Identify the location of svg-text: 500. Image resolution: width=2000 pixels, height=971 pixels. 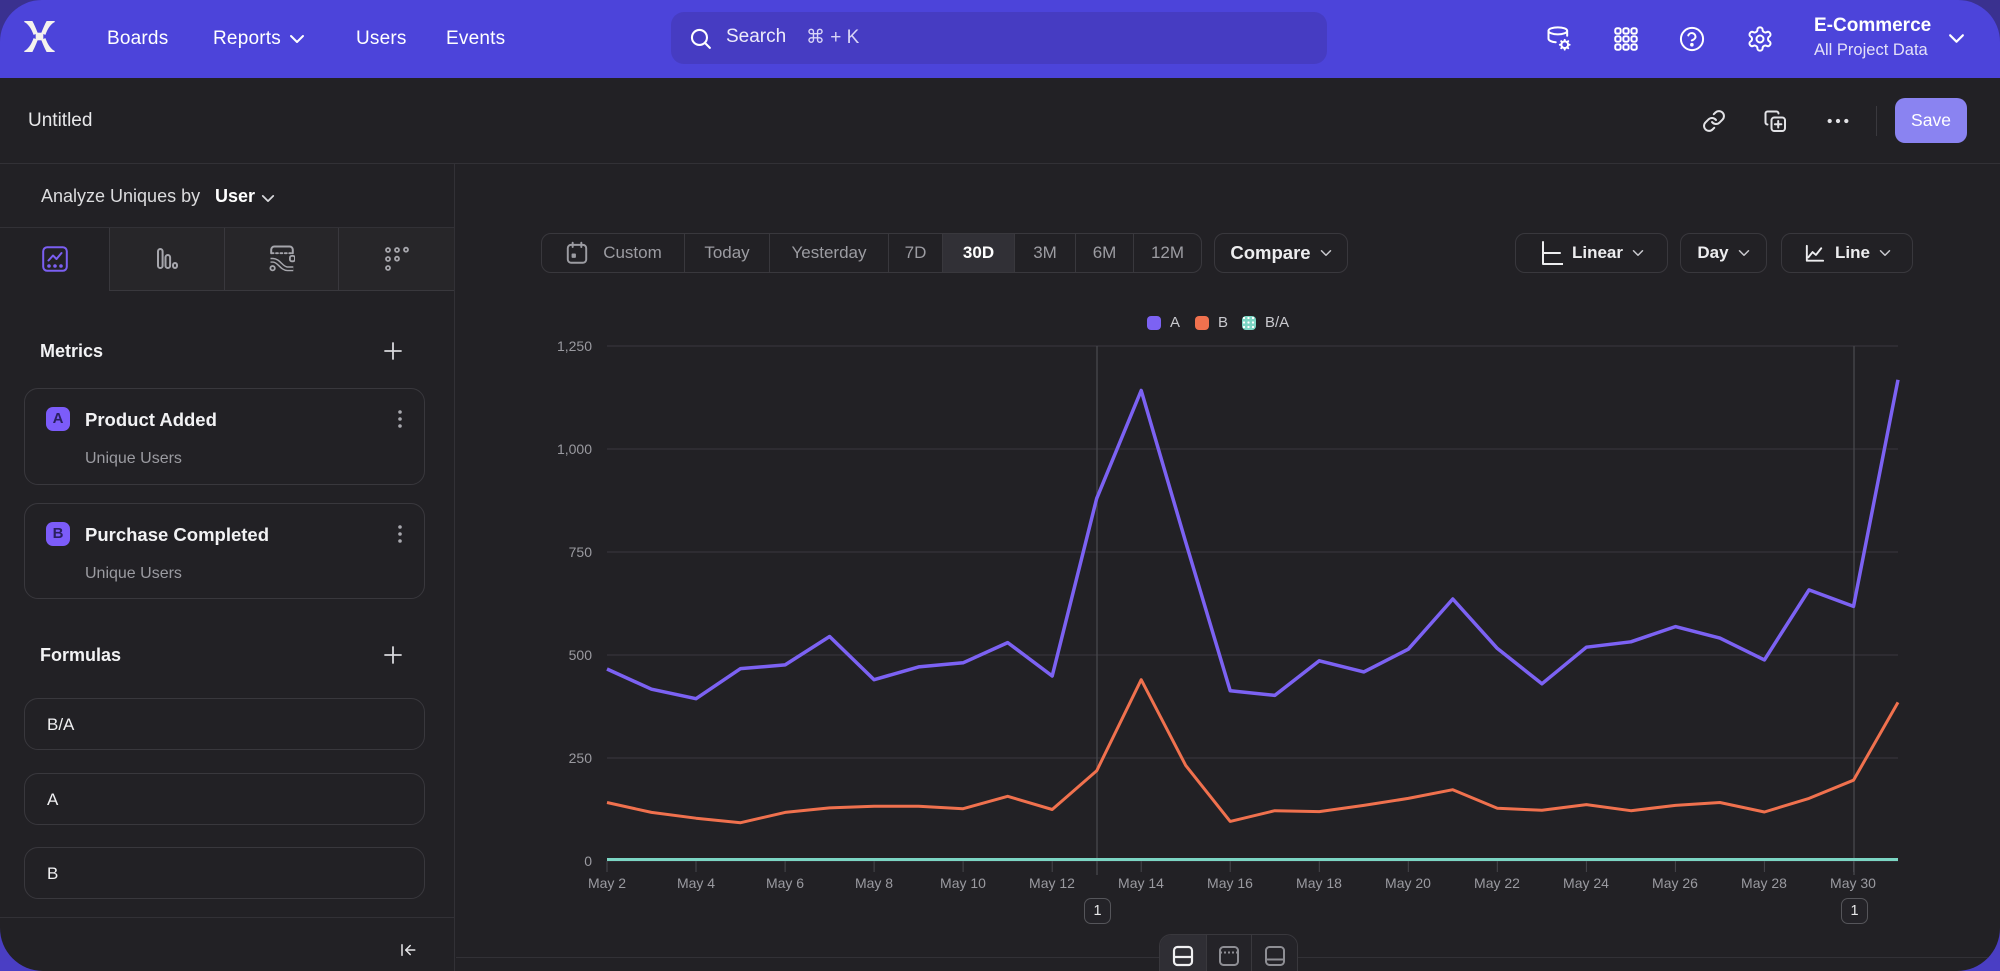
(581, 655).